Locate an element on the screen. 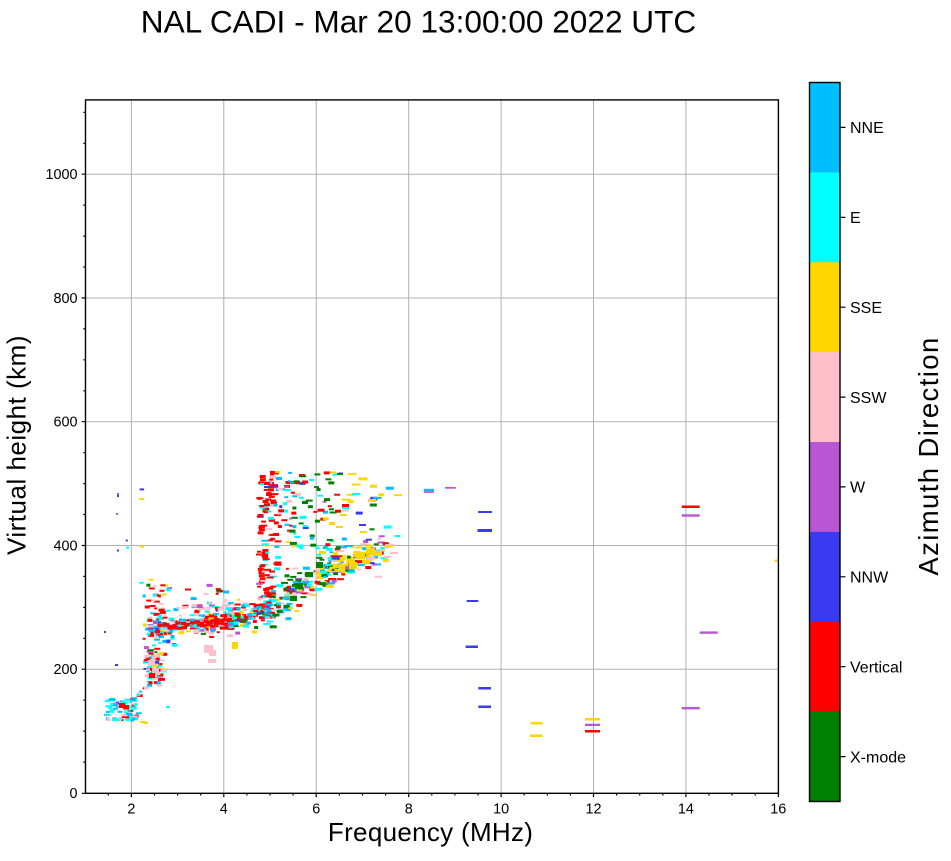 The width and height of the screenshot is (951, 861). svg-text: 10 is located at coordinates (501, 810).